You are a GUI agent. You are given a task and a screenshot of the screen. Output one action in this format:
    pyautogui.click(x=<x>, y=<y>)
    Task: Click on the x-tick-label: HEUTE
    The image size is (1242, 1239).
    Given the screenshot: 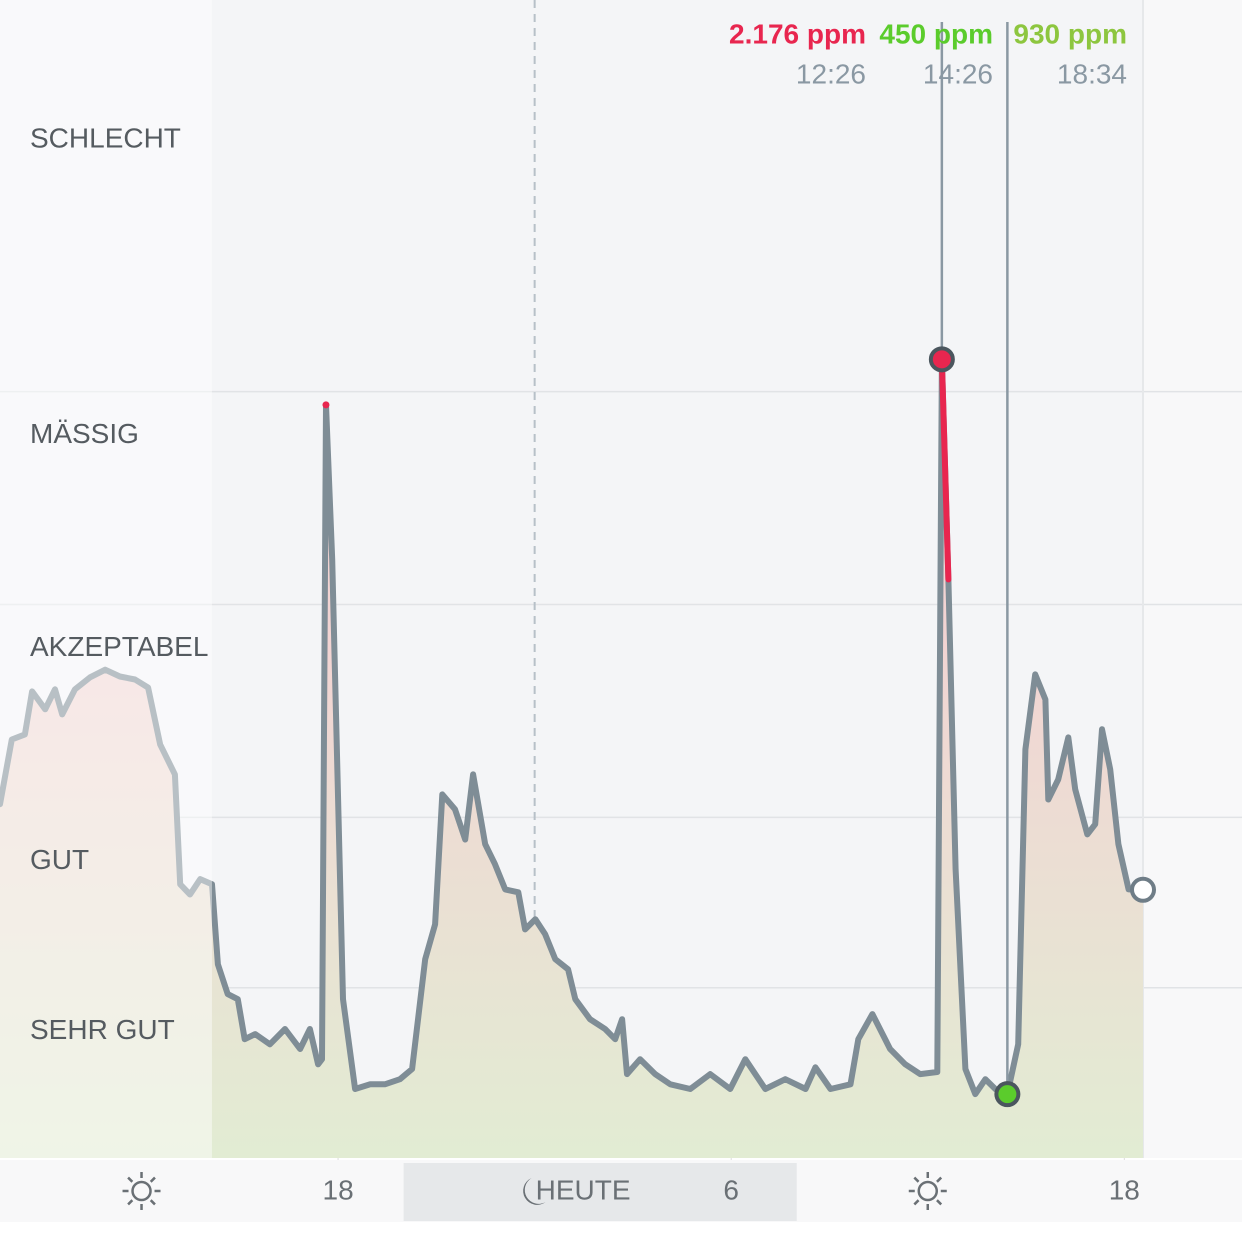 What is the action you would take?
    pyautogui.click(x=583, y=1189)
    